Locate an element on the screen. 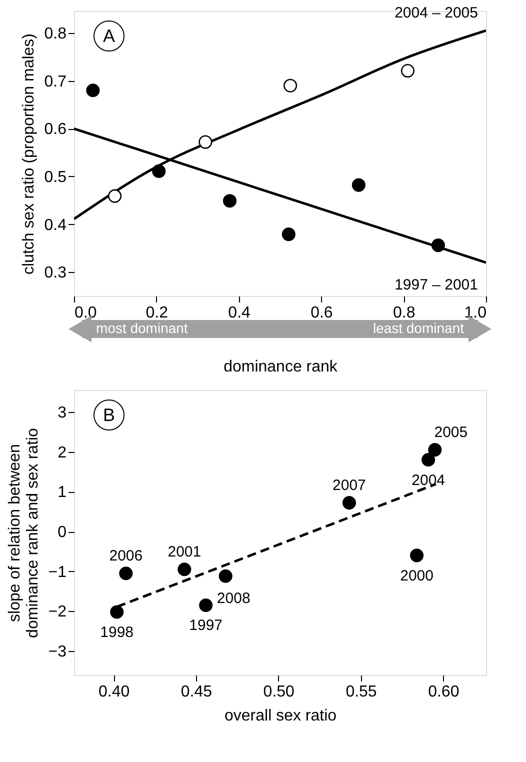 Image resolution: width=526 pixels, height=762 pixels. series-label: 2004 – 2005 is located at coordinates (436, 13).